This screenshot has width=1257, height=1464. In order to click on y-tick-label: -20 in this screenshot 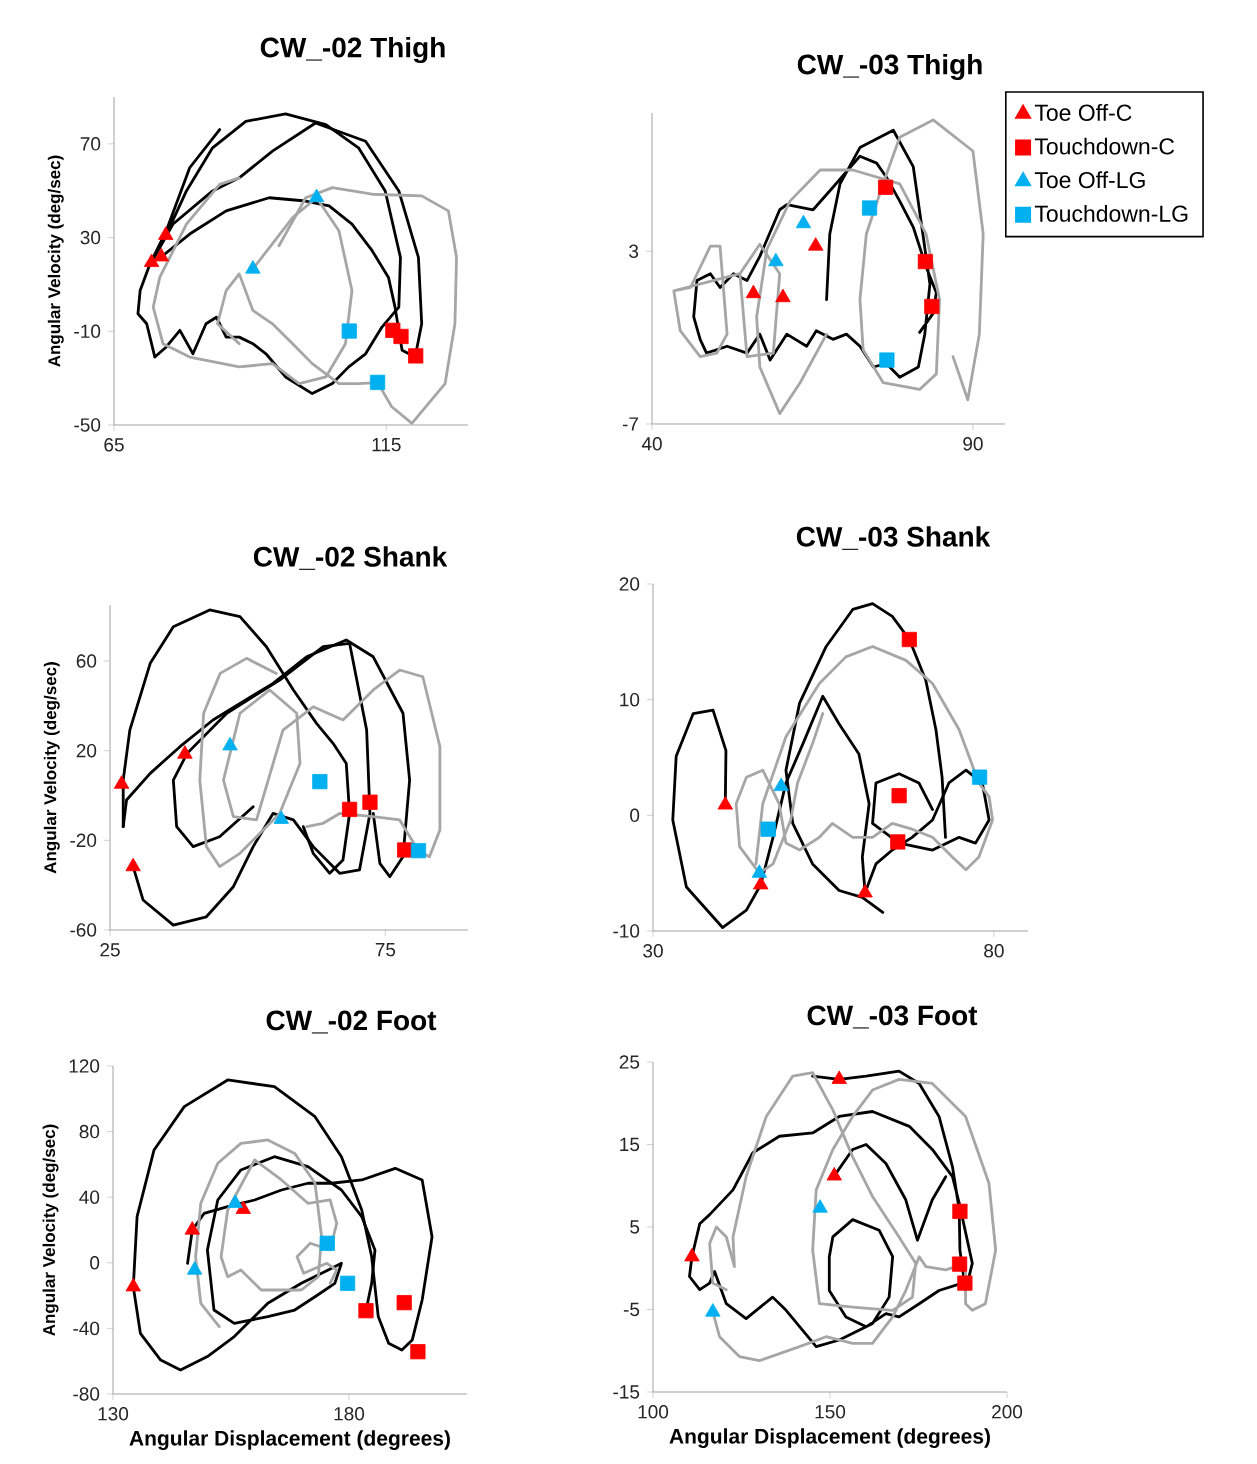, I will do `click(83, 840)`.